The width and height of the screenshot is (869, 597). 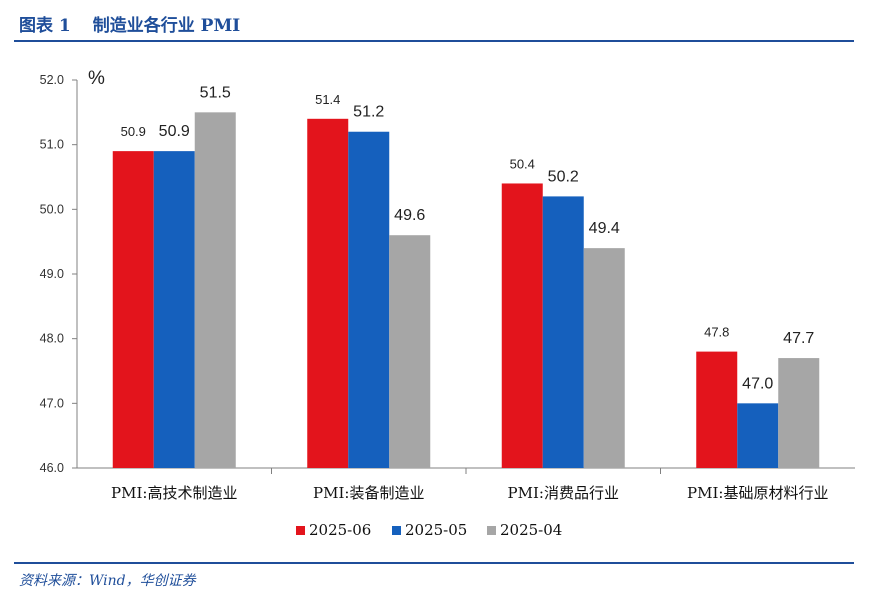 What do you see at coordinates (174, 493) in the screenshot?
I see `category-label: PMI:高技术制造业` at bounding box center [174, 493].